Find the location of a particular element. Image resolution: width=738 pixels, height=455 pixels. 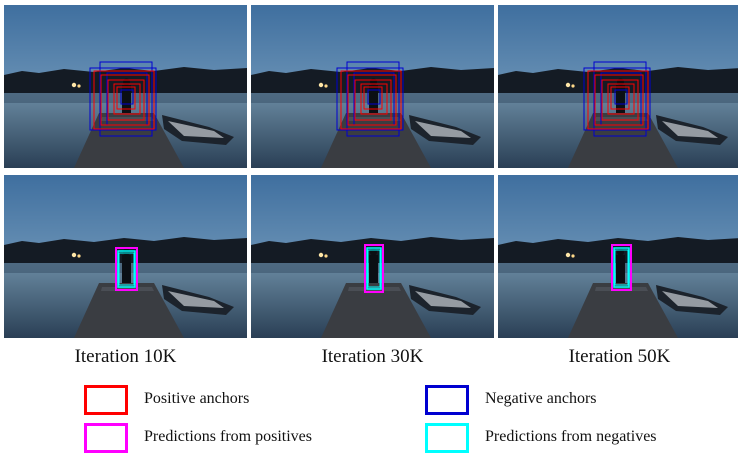

predictions-panel-50k is located at coordinates (618, 256).